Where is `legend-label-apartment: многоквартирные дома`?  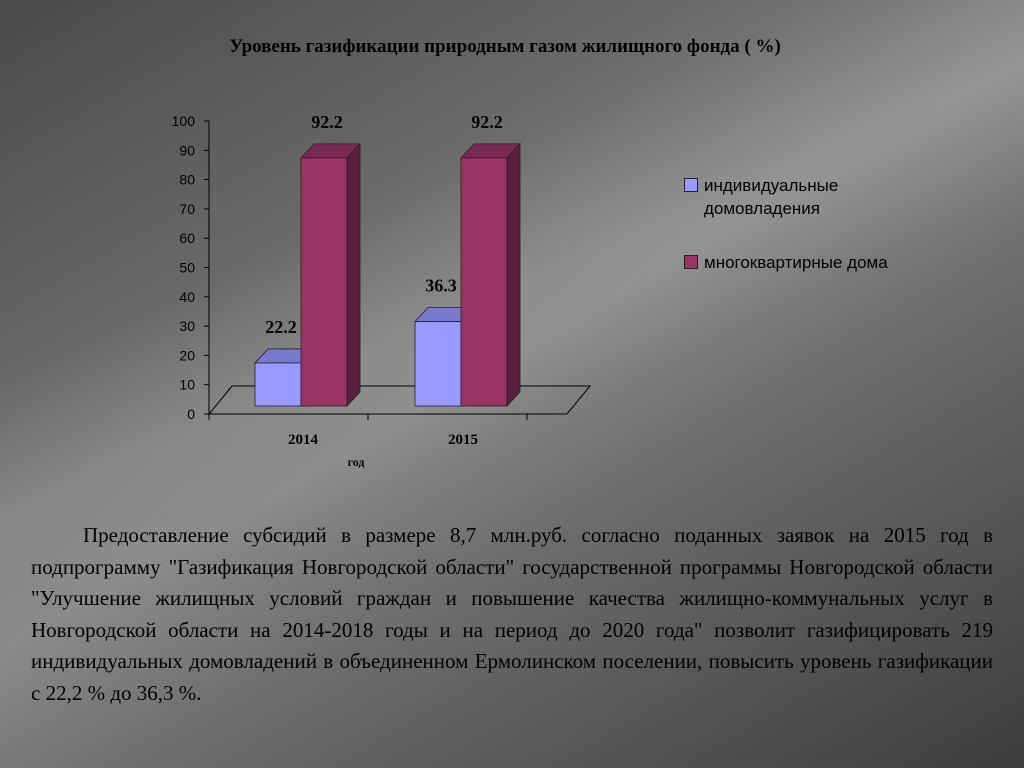 legend-label-apartment: многоквартирные дома is located at coordinates (796, 262).